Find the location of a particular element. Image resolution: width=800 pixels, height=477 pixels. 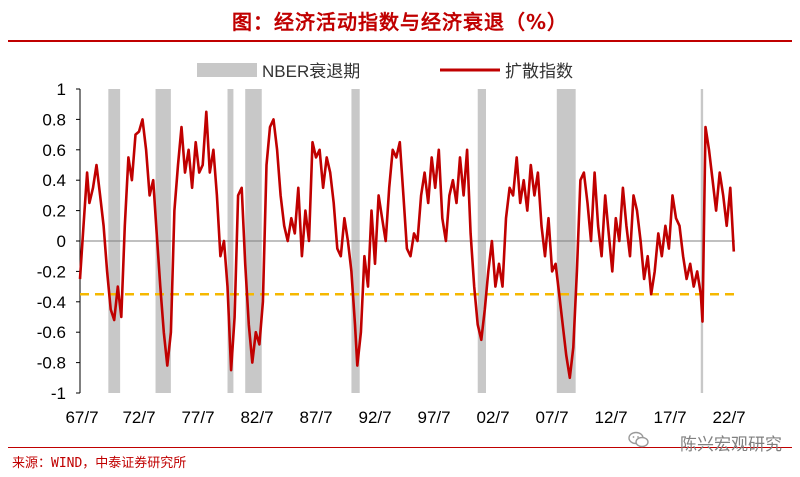

y-tick-label: 0.6 is located at coordinates (54, 150).